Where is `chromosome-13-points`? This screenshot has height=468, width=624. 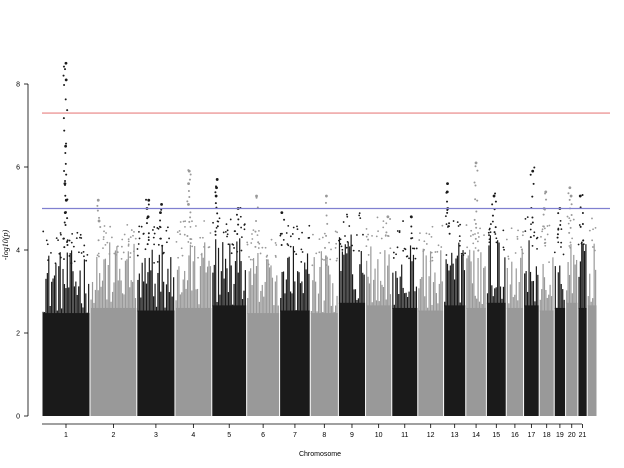 chromosome-13-points is located at coordinates (455, 299).